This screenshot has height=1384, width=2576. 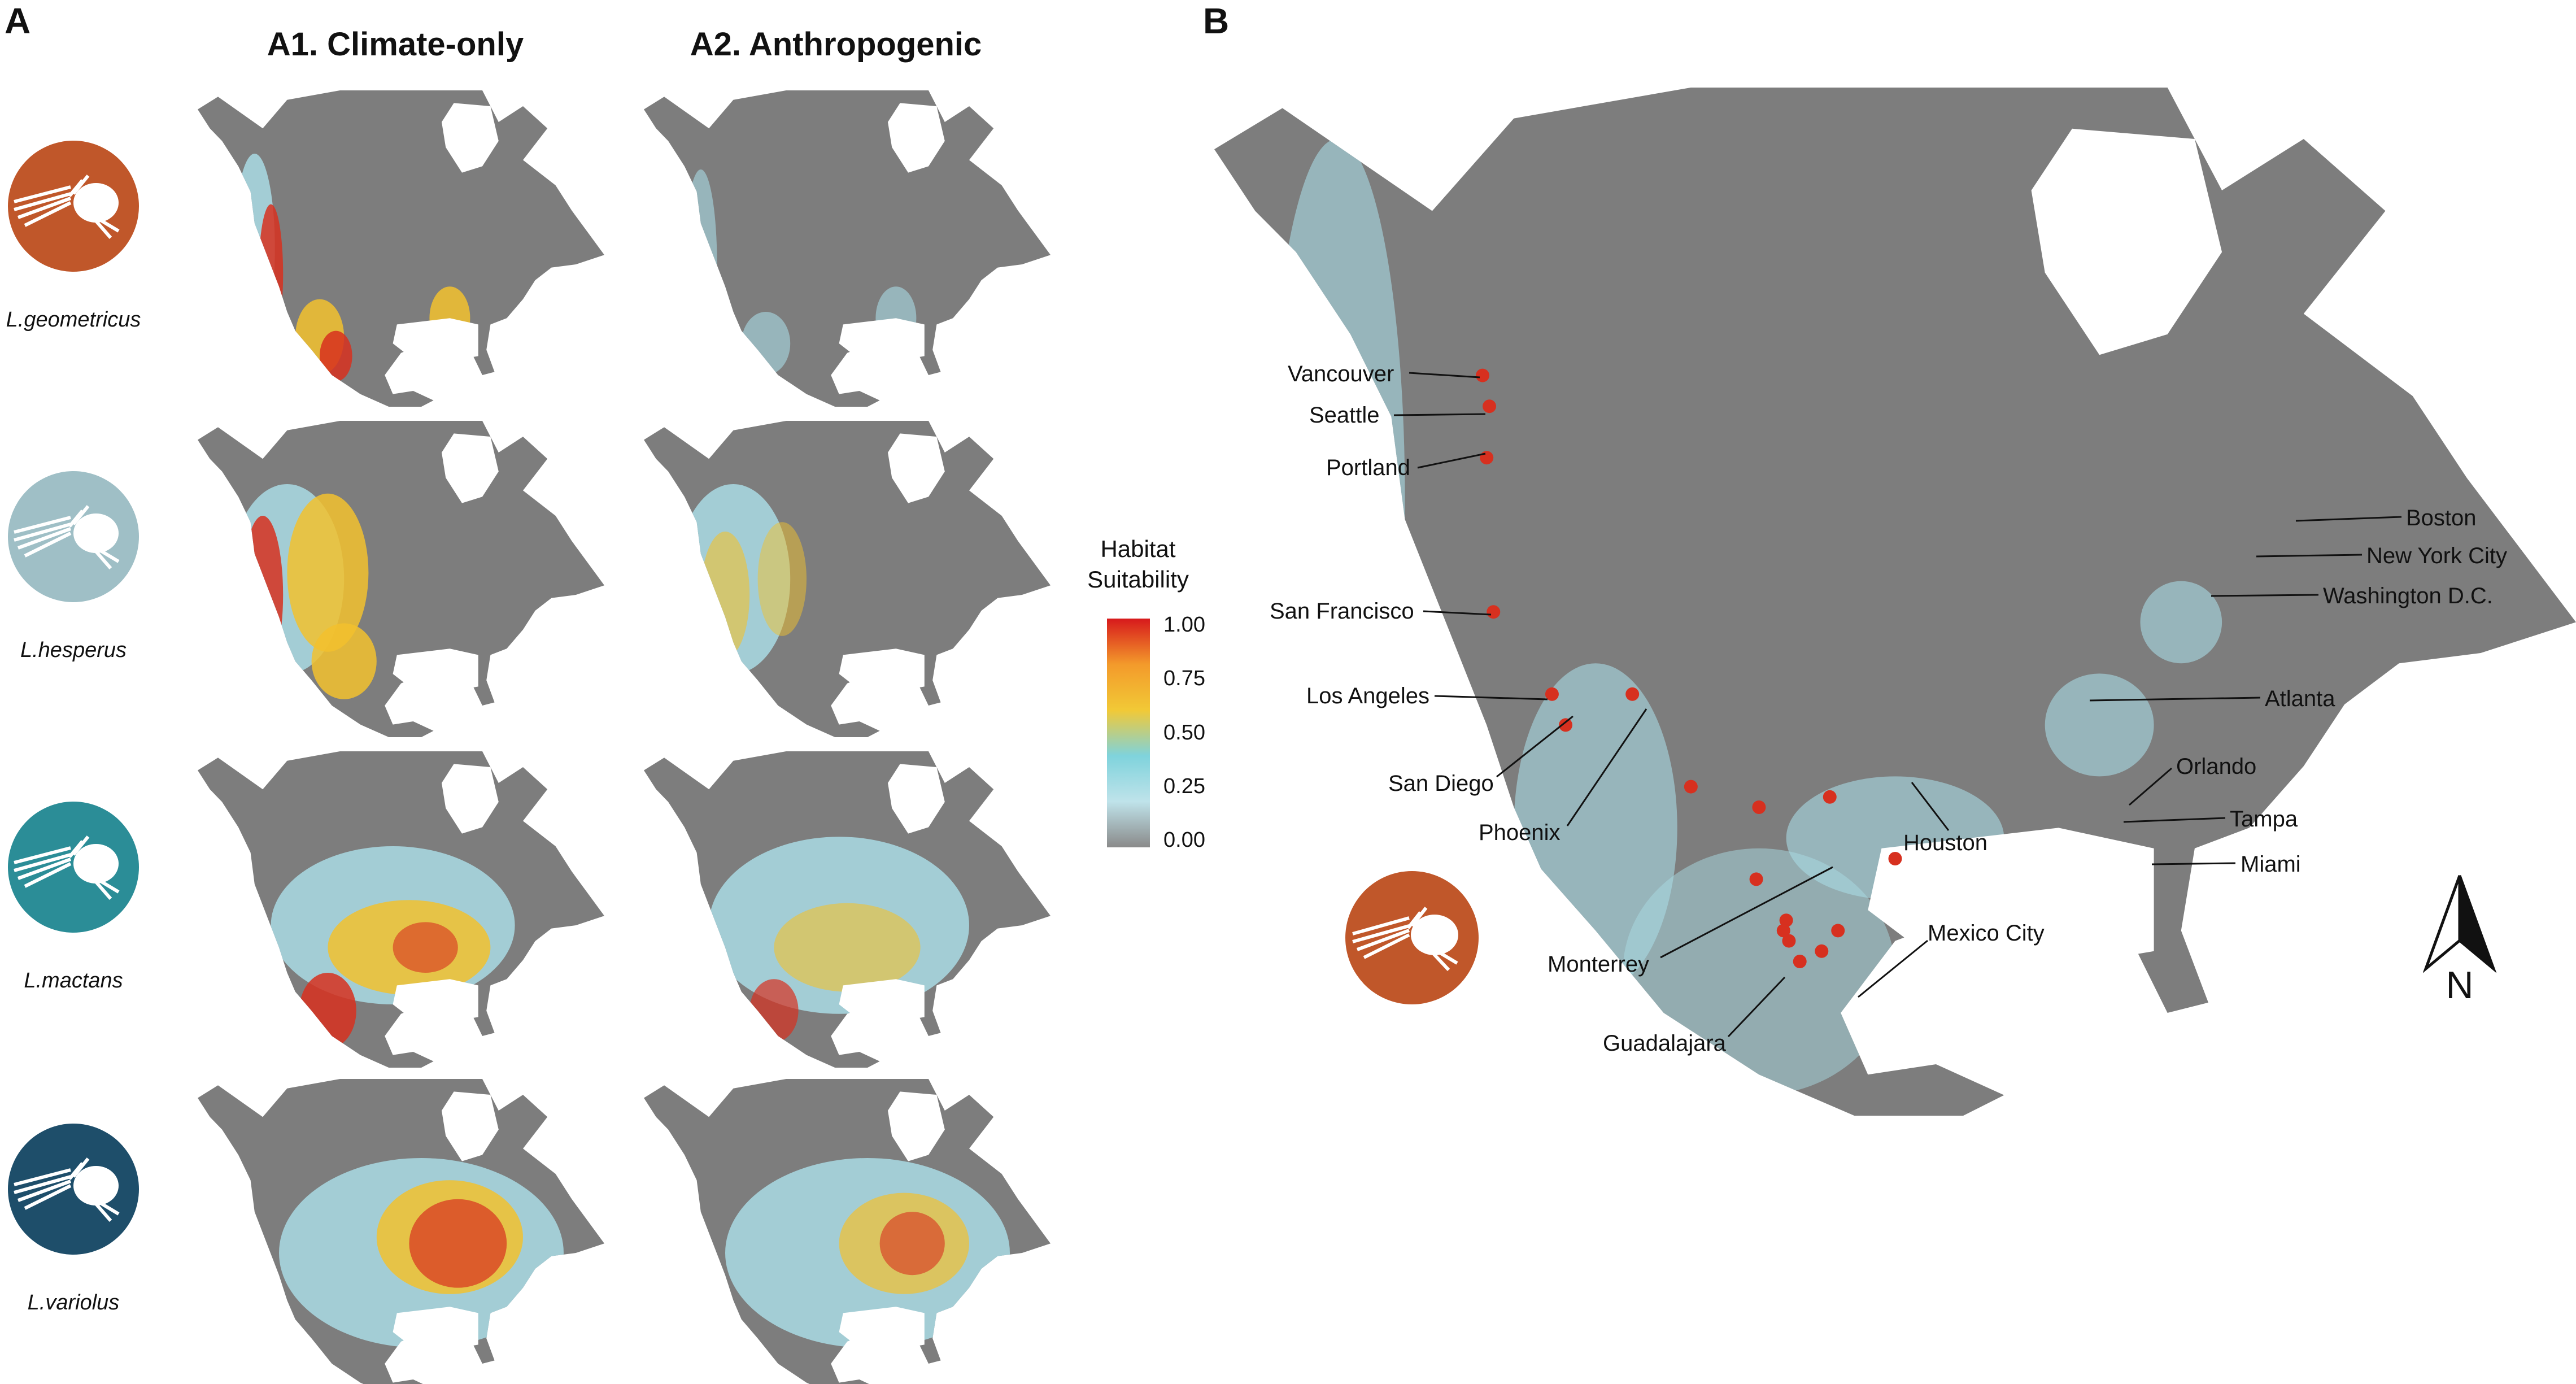 I want to click on leader-monterrey, so click(x=1746, y=913).